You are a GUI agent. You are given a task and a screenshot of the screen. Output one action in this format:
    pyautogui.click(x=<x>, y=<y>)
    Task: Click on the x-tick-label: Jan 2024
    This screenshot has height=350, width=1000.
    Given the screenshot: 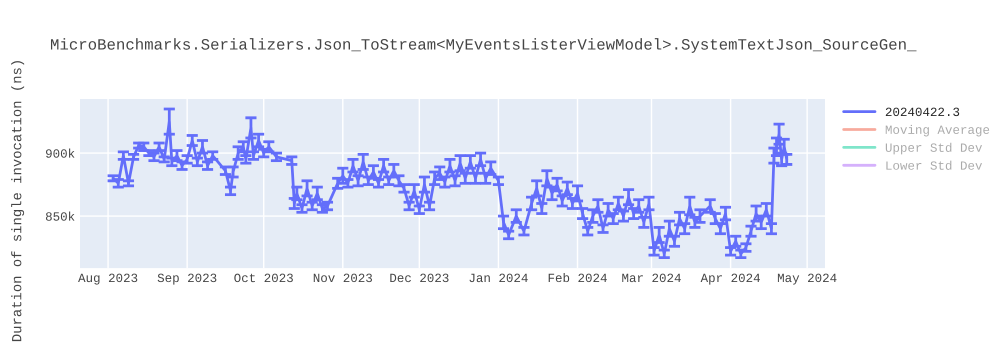 What is the action you would take?
    pyautogui.click(x=498, y=278)
    